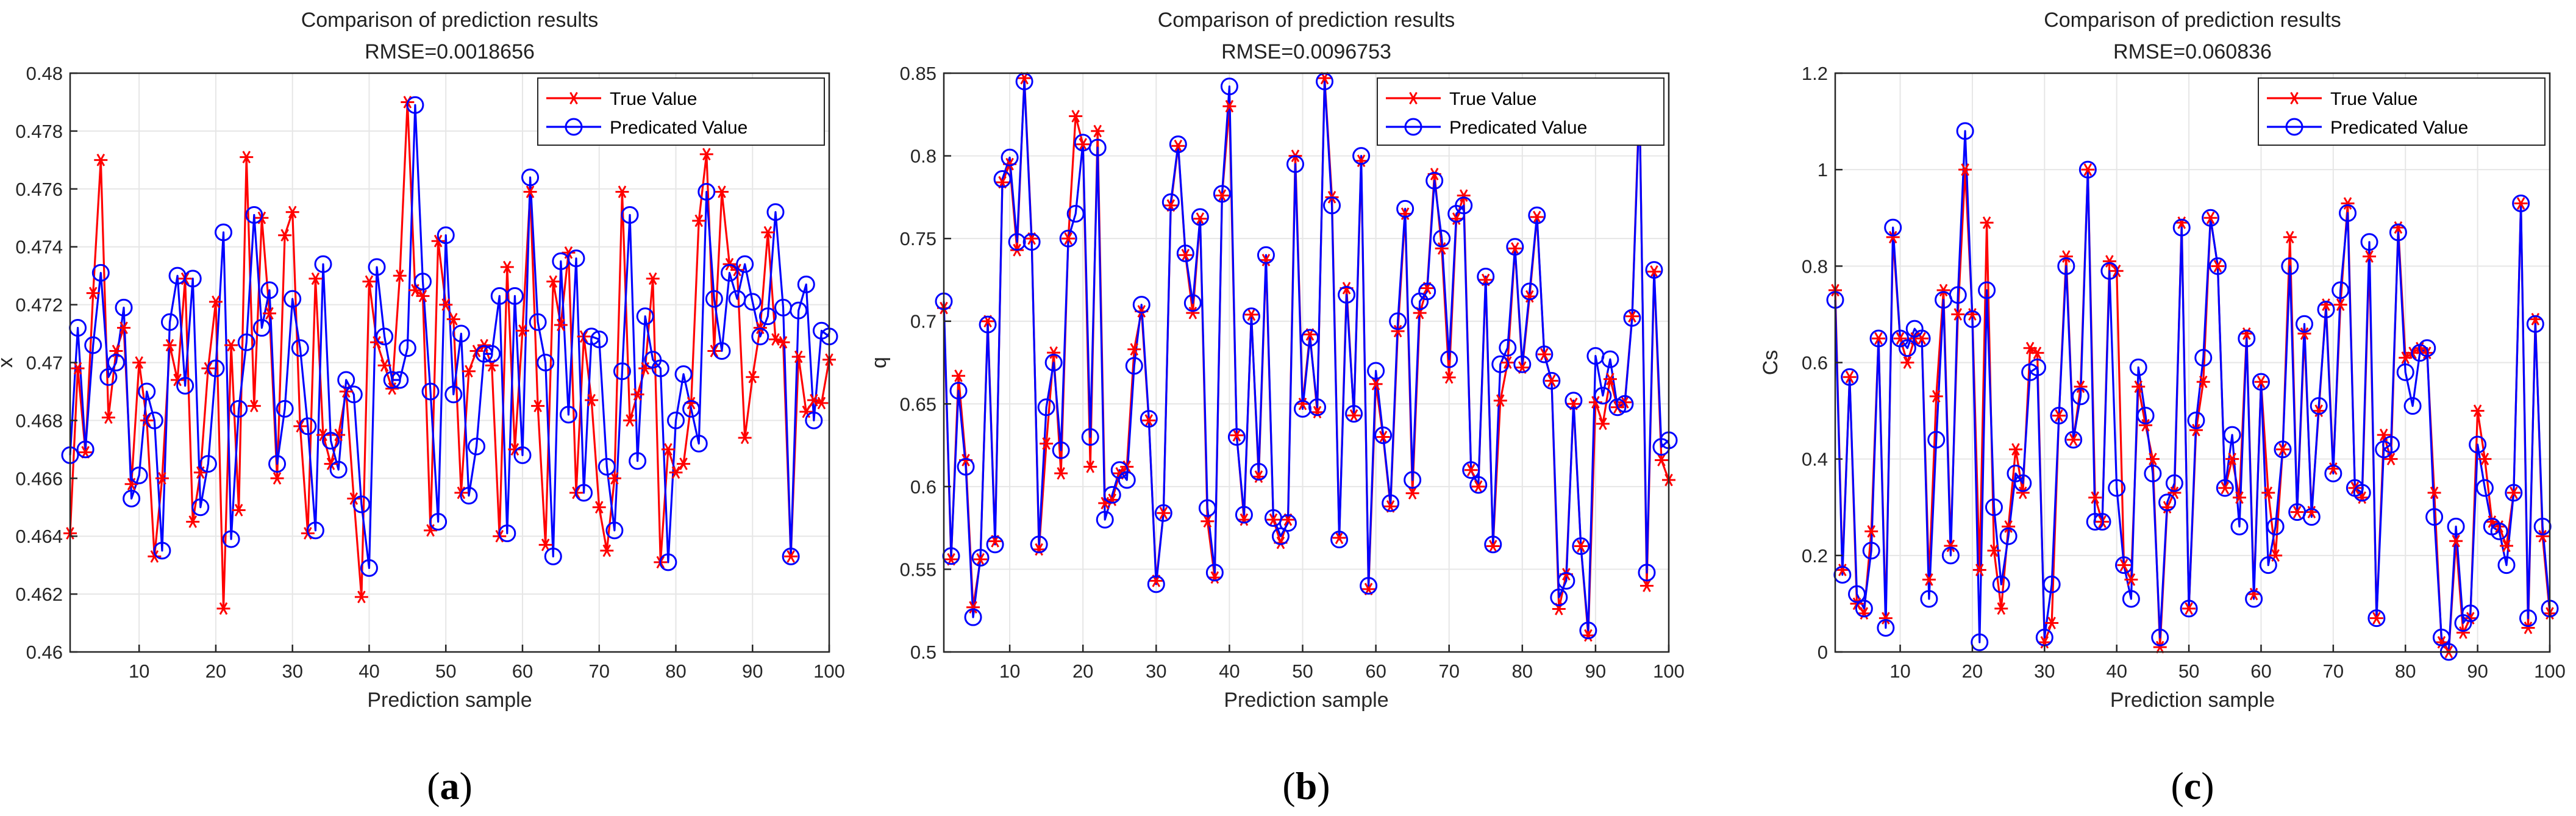 The height and width of the screenshot is (816, 2576). I want to click on y-tick-label: 0.85, so click(918, 73).